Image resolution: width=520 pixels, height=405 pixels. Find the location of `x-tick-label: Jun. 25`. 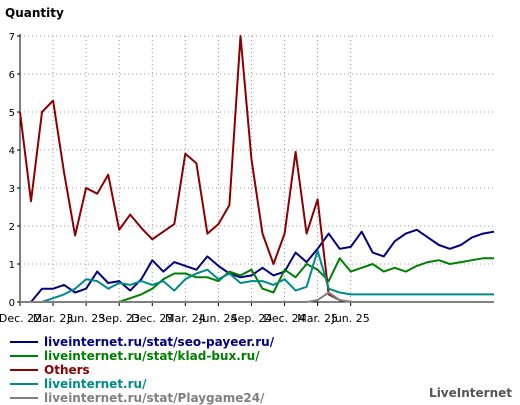

x-tick-label: Jun. 25 is located at coordinates (350, 318).